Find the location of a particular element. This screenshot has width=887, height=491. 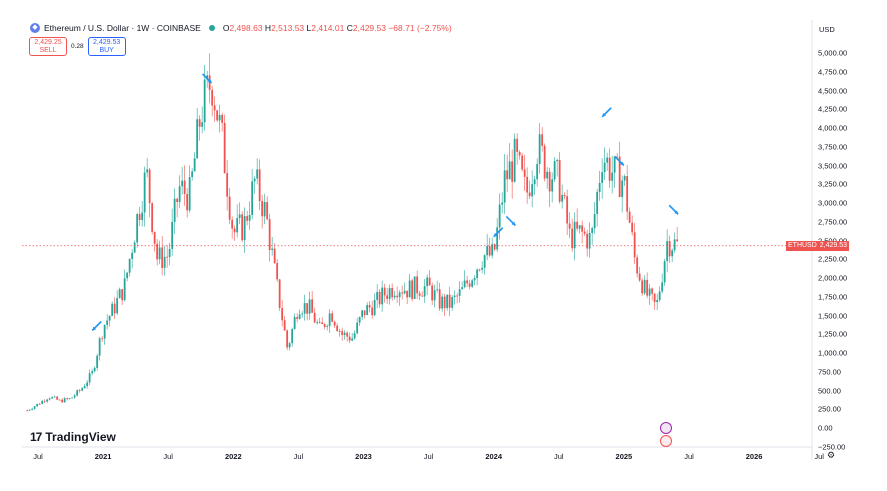

flag-icon is located at coordinates (666, 441).